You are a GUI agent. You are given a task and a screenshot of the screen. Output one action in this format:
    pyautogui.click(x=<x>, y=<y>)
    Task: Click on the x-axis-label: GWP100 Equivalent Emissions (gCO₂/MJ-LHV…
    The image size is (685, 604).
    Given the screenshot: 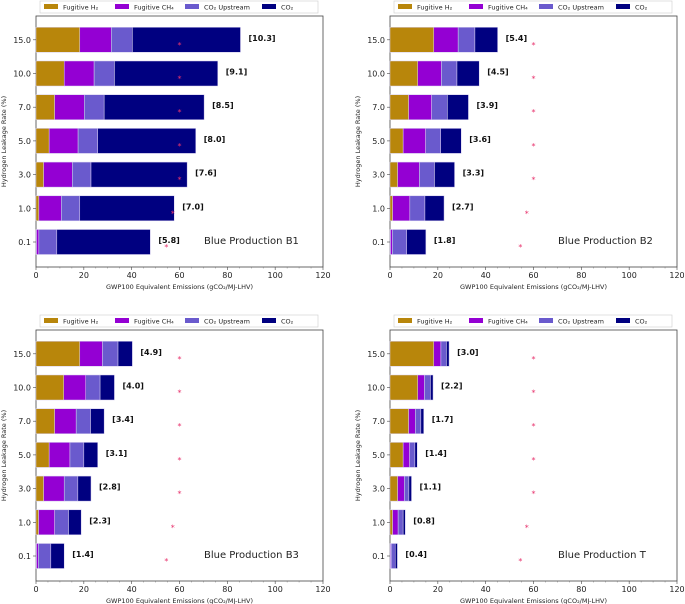 What is the action you would take?
    pyautogui.click(x=533, y=287)
    